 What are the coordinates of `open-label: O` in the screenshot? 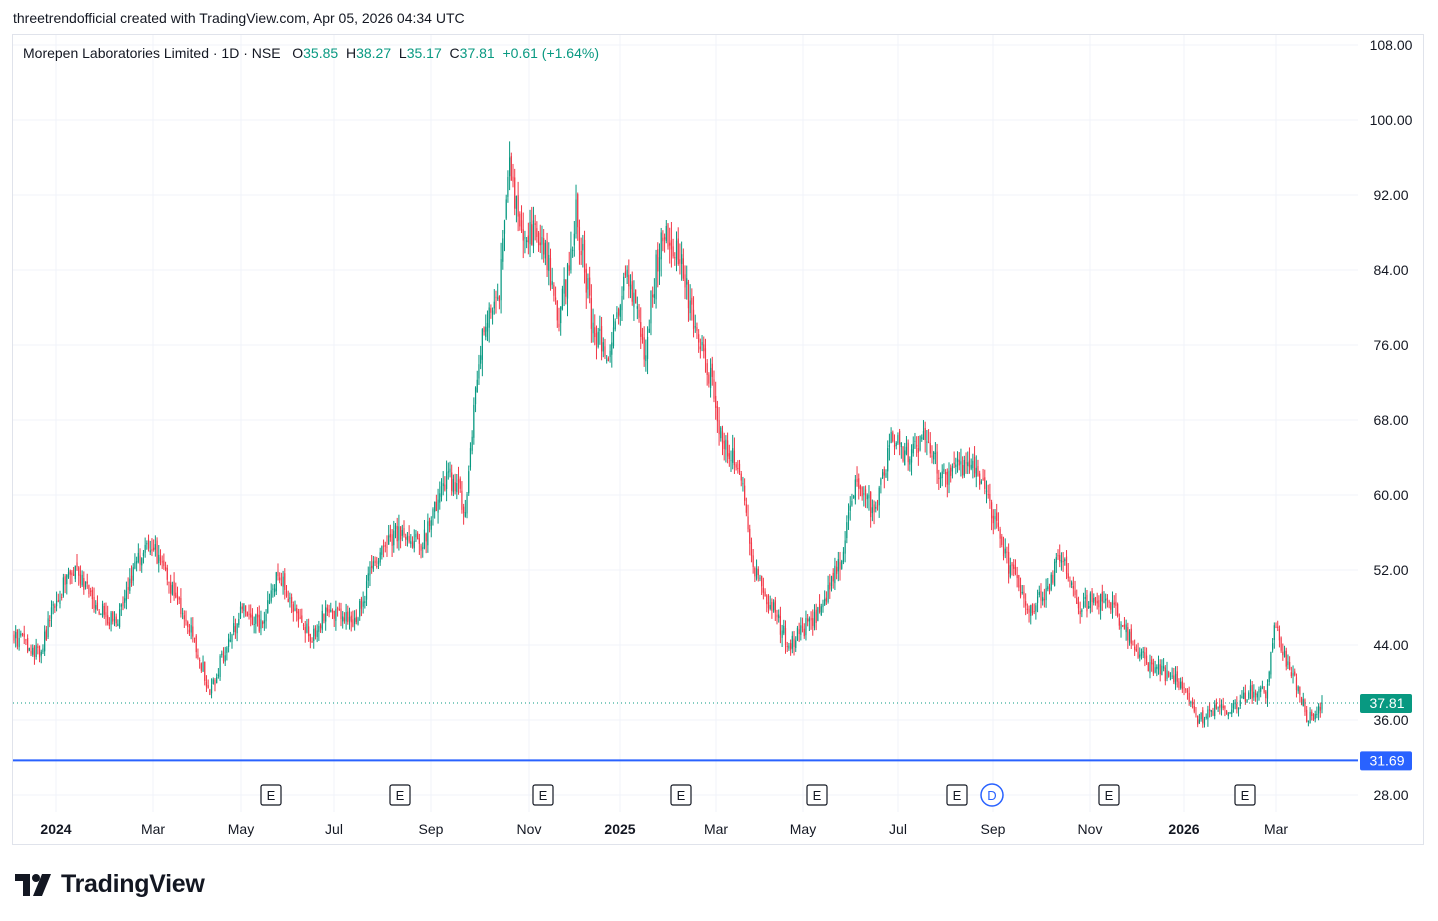 It's located at (298, 53).